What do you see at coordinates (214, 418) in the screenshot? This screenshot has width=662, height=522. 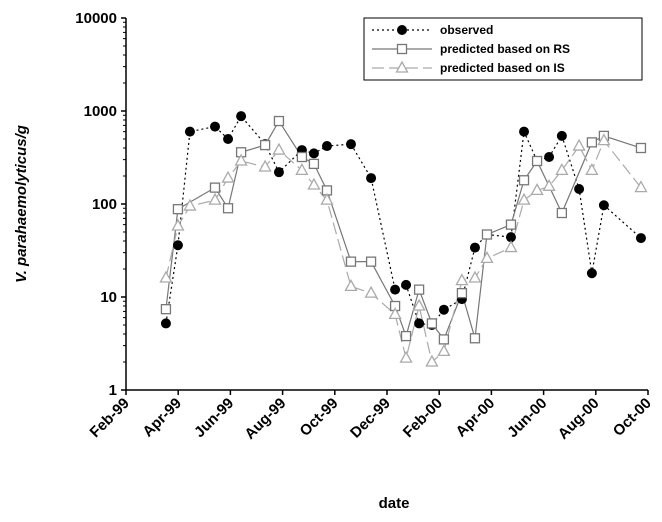 I see `x-tick-label: Jun-99` at bounding box center [214, 418].